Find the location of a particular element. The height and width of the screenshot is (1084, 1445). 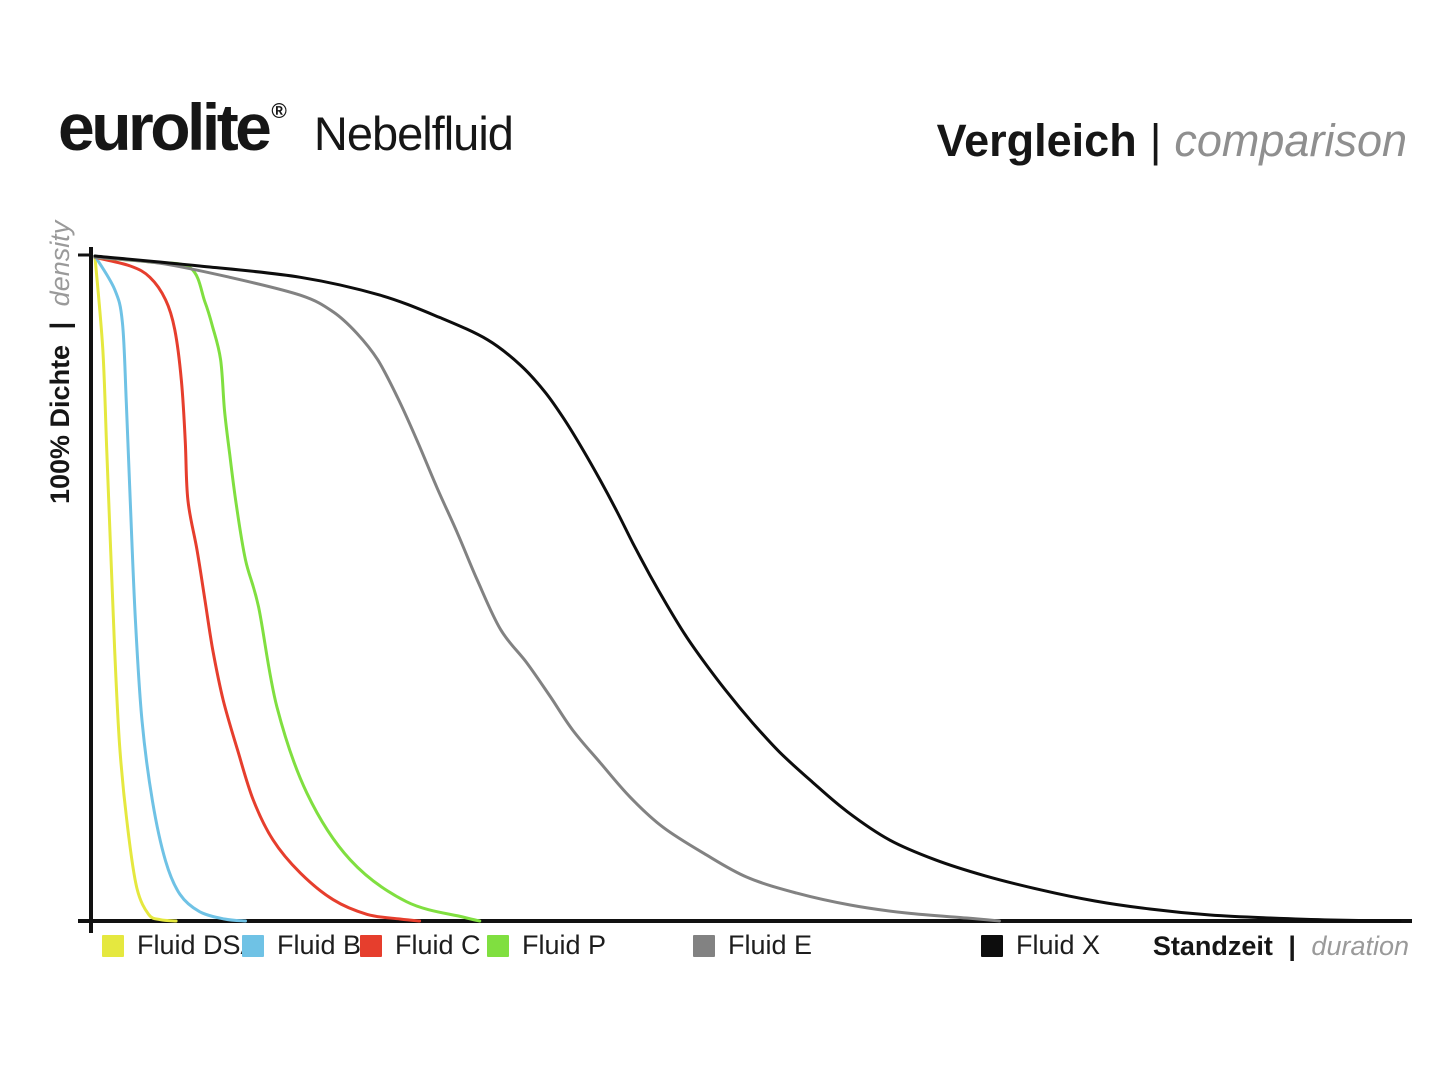

legend-item-fluid-e: Fluid E is located at coordinates (752, 945).